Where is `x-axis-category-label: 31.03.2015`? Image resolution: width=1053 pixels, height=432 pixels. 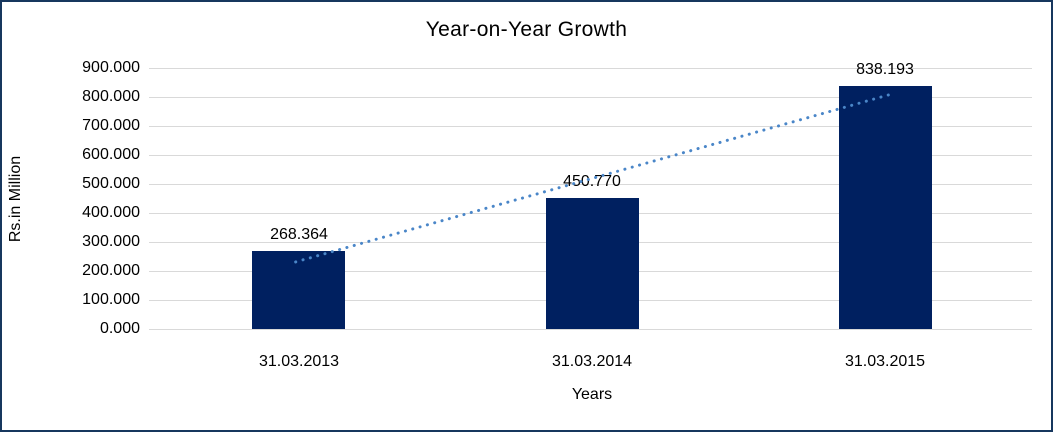
x-axis-category-label: 31.03.2015 is located at coordinates (885, 361).